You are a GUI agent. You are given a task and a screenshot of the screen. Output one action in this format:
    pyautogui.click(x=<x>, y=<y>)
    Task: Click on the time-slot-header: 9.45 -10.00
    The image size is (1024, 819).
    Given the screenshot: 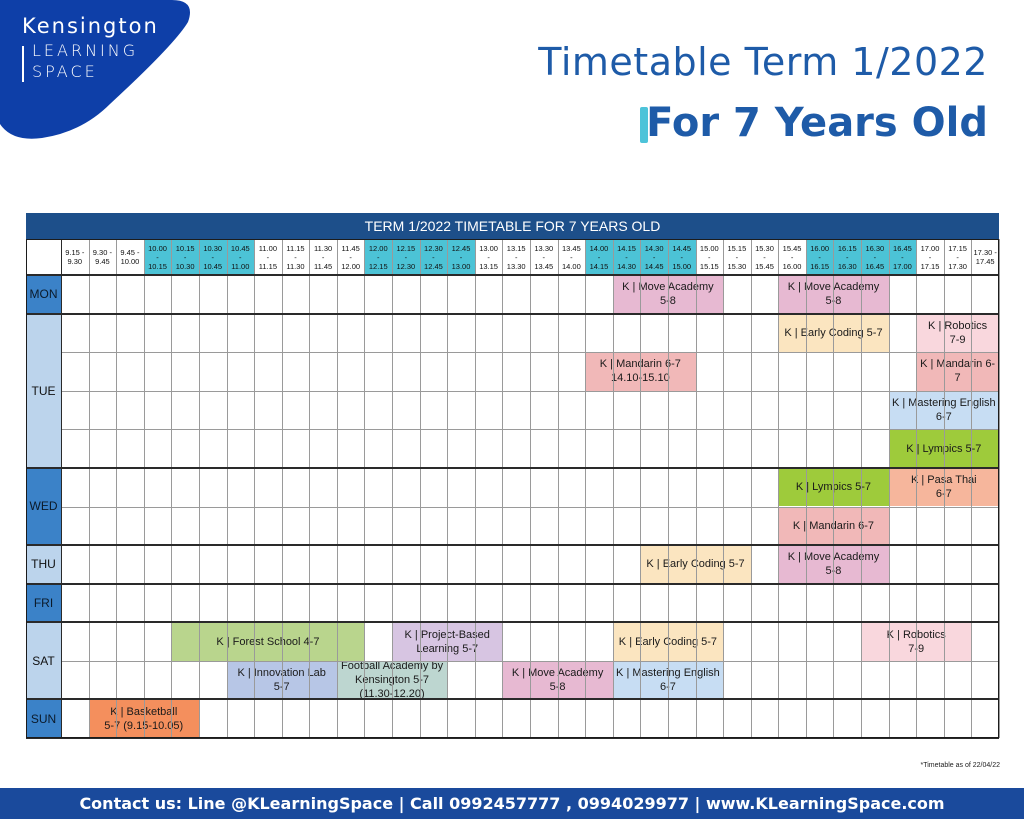 What is the action you would take?
    pyautogui.click(x=130, y=257)
    